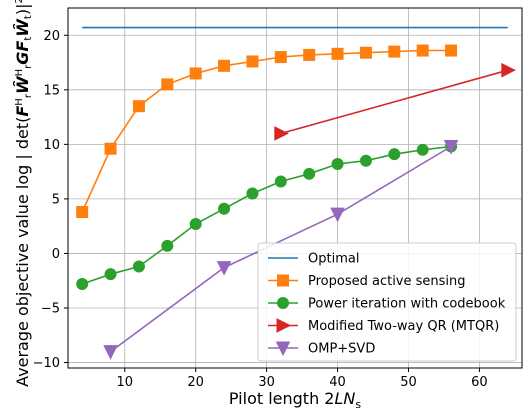 This screenshot has width=532, height=416. Describe the element at coordinates (195, 382) in the screenshot. I see `x-tick-label: 20` at that location.